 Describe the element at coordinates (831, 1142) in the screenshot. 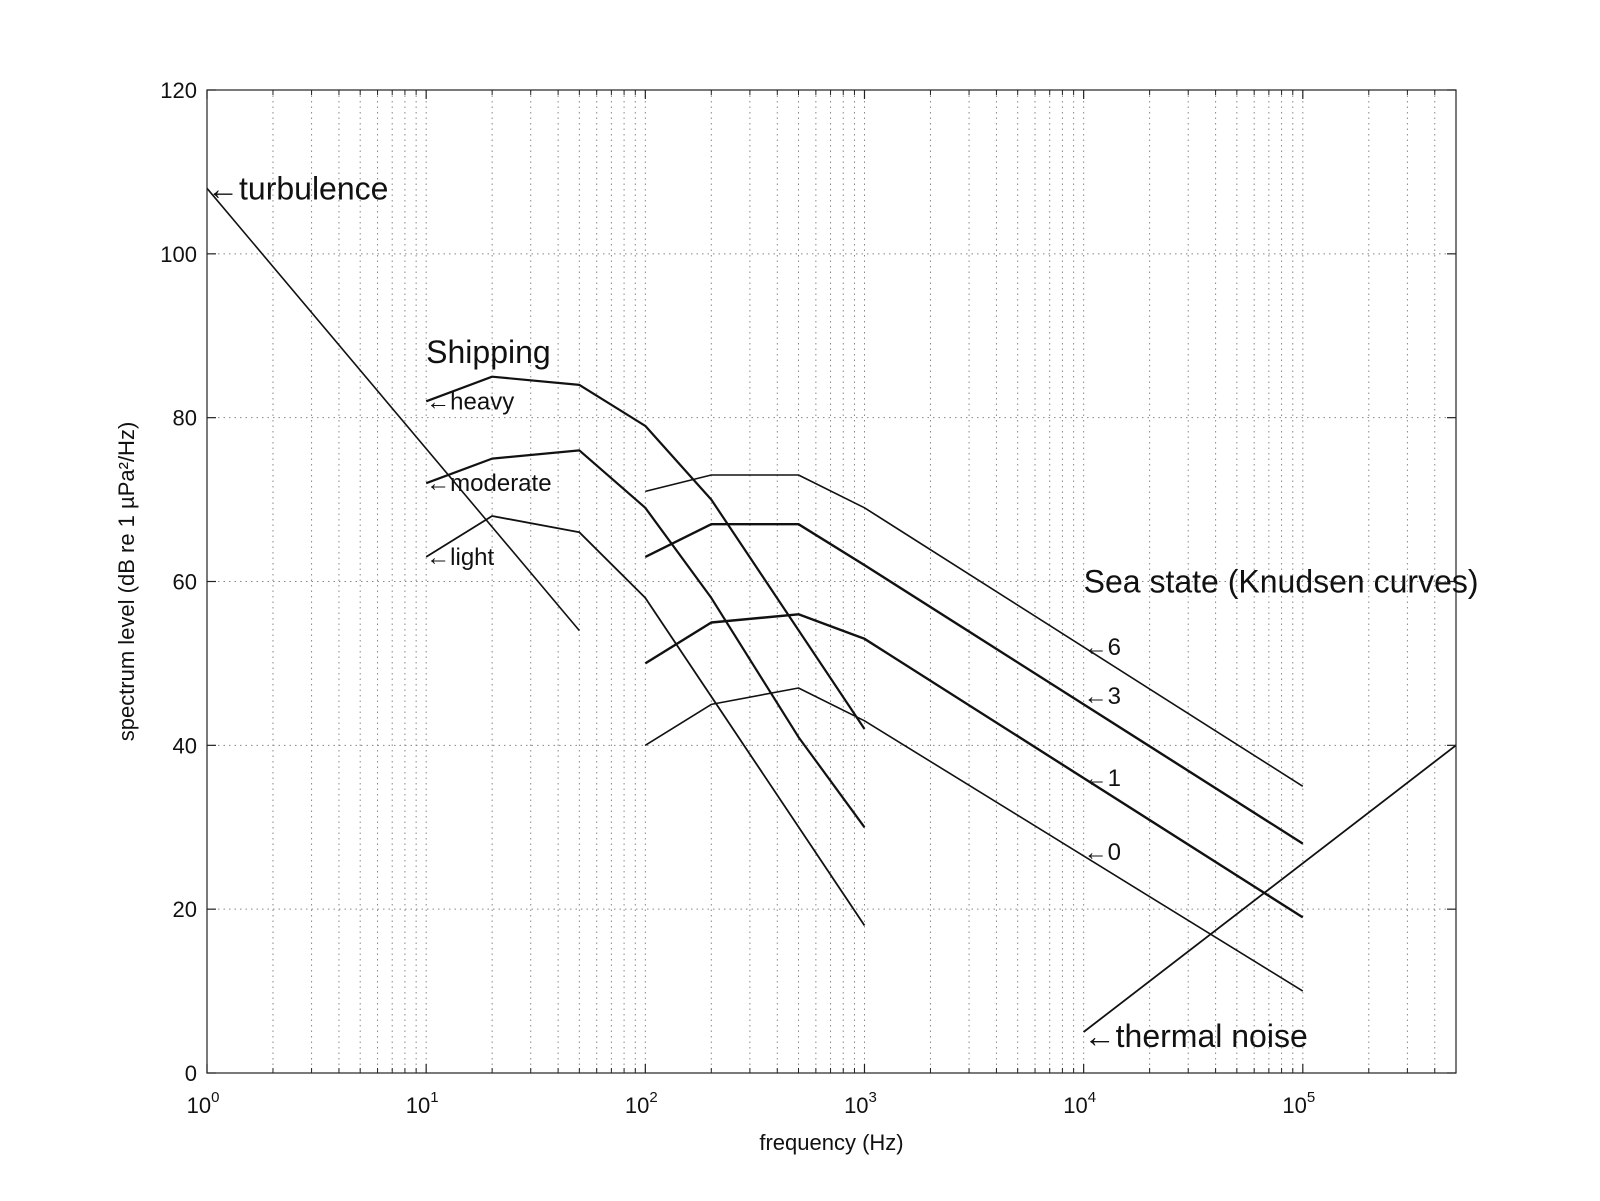

I see `x-axis-label: frequency (Hz)` at that location.